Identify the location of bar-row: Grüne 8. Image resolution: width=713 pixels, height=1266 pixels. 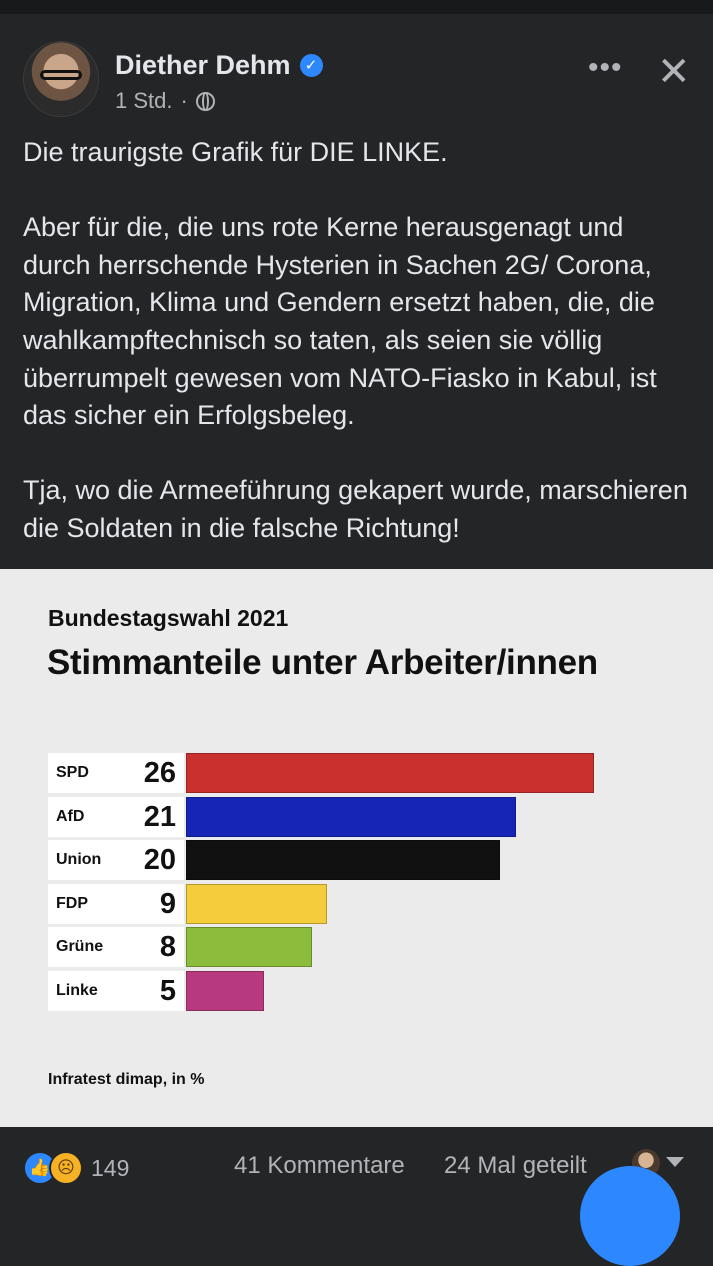
(358, 947).